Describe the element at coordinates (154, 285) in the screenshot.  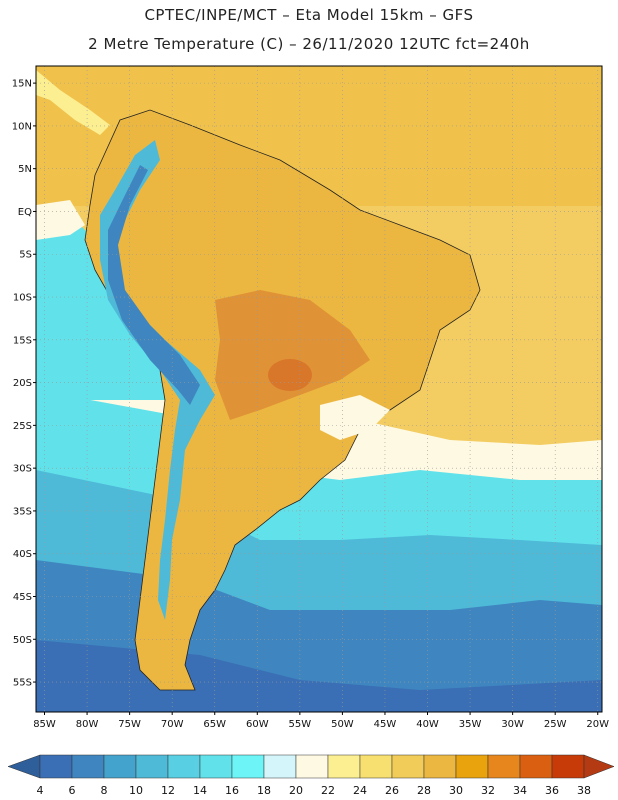
I see `andes-high-cold` at that location.